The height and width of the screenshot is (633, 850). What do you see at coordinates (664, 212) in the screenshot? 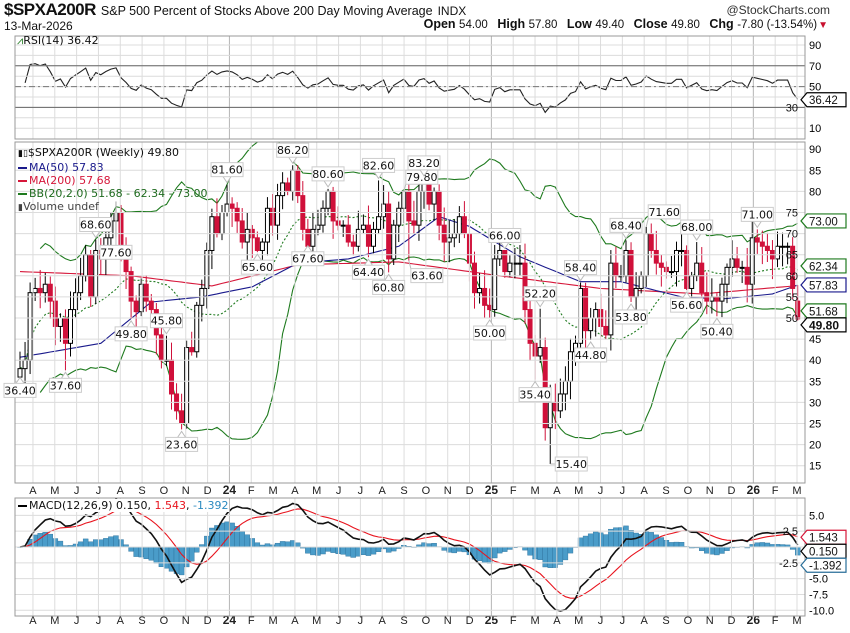
I see `annotation-label: 71.60` at bounding box center [664, 212].